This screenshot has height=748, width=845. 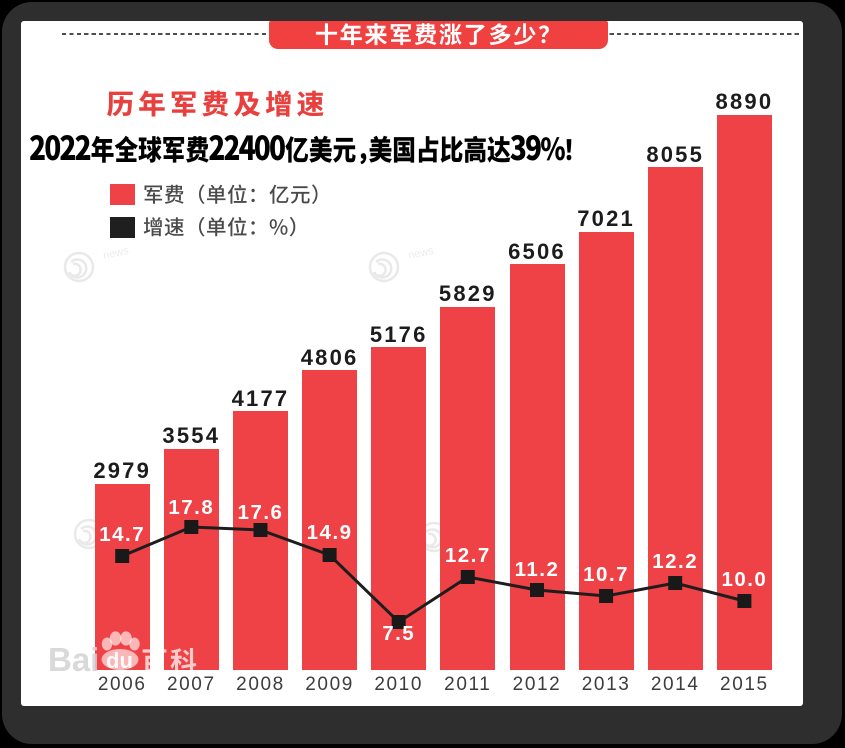 What do you see at coordinates (119, 660) in the screenshot?
I see `svg-text: du` at bounding box center [119, 660].